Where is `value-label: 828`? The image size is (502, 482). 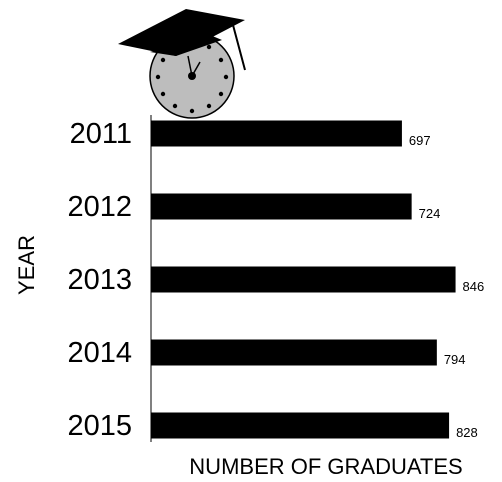 value-label: 828 is located at coordinates (467, 432).